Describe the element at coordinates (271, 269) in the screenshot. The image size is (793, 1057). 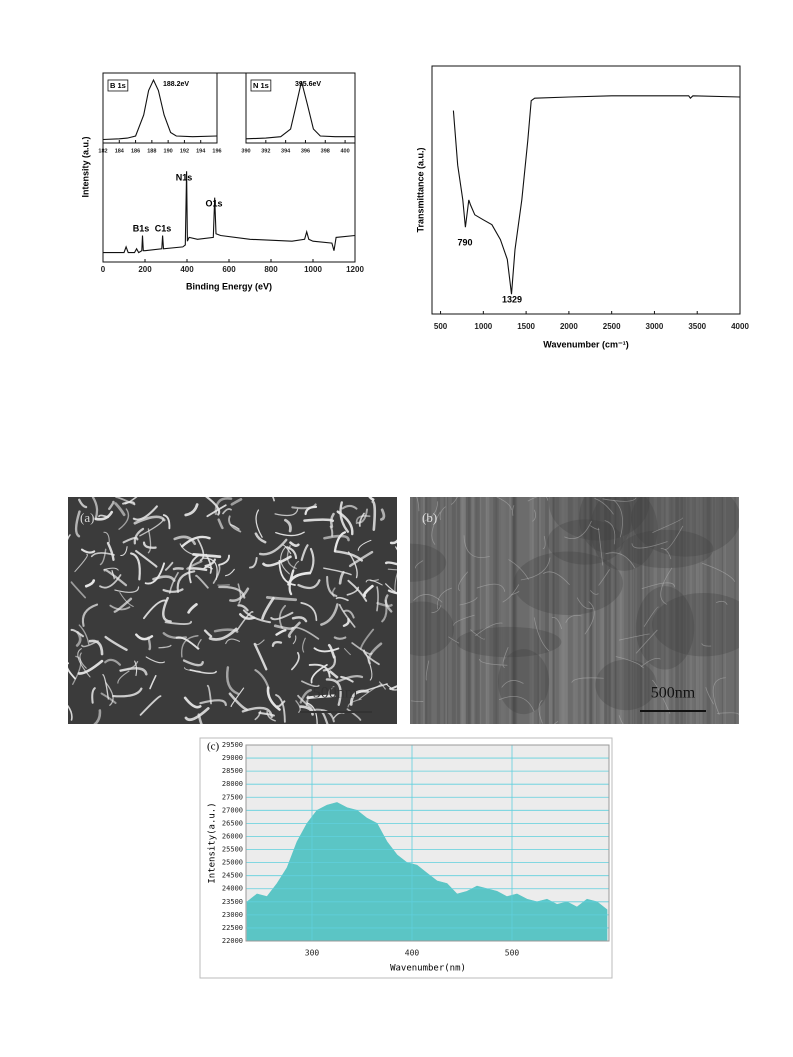
I see `x-tick-label: 800` at that location.